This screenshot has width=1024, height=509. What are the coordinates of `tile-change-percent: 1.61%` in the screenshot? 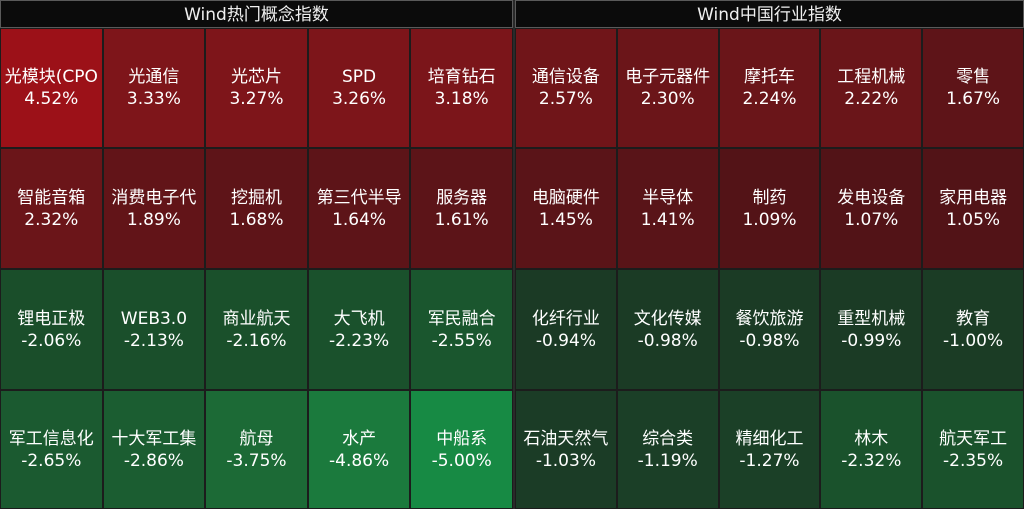 It's located at (461, 219).